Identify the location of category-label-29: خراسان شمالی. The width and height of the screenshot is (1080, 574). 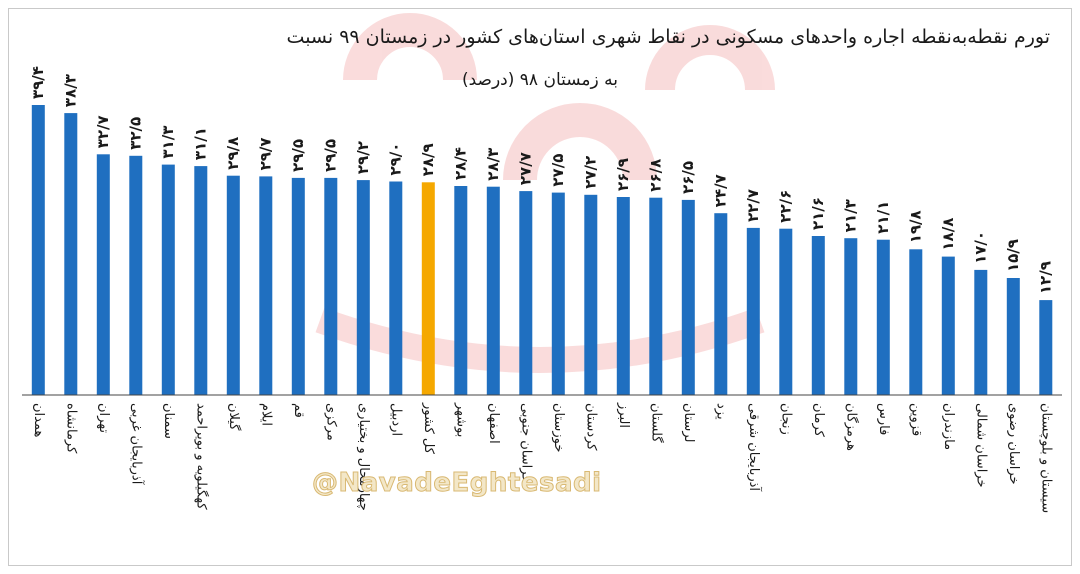
(980, 445).